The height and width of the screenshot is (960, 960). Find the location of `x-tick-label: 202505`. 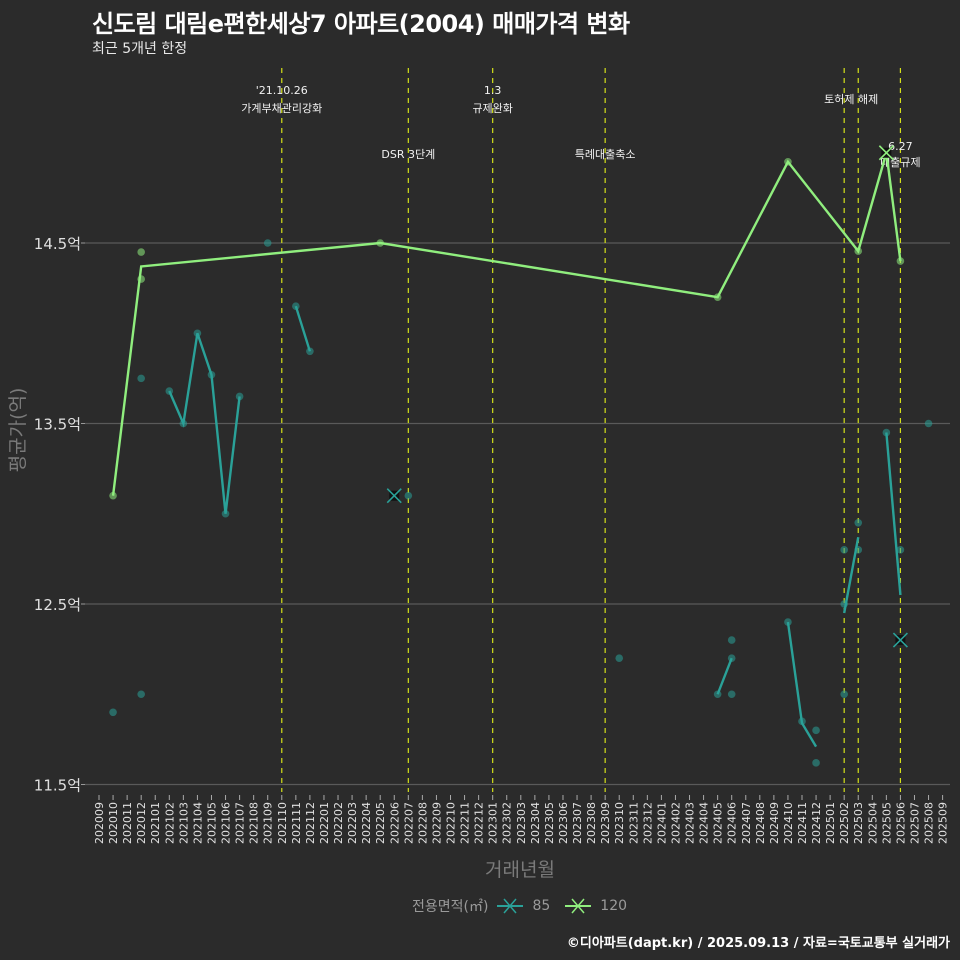

x-tick-label: 202505 is located at coordinates (886, 823).